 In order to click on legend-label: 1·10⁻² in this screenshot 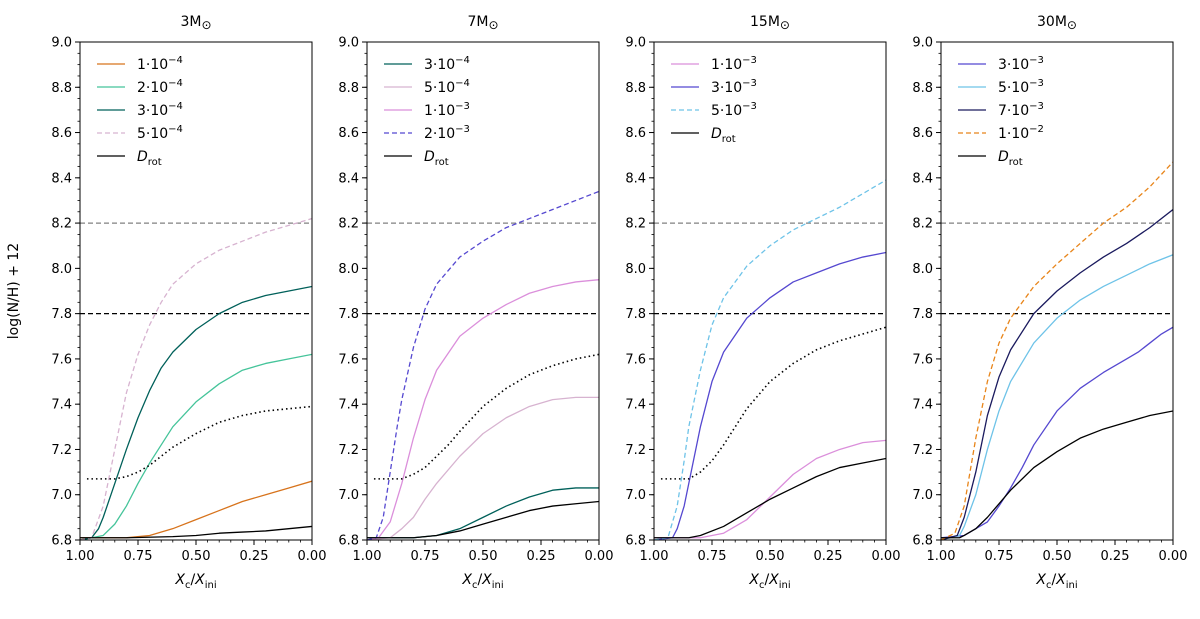, I will do `click(1021, 133)`.